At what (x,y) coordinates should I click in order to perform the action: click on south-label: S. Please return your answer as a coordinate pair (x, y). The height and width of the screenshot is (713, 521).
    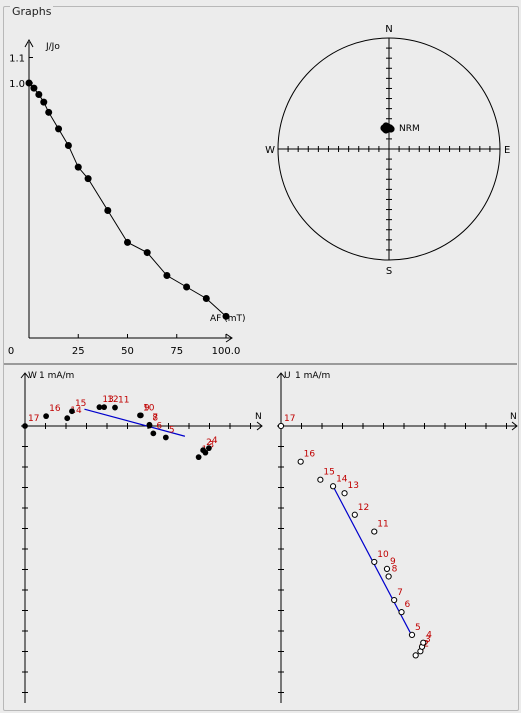
    Looking at the image, I should click on (389, 271).